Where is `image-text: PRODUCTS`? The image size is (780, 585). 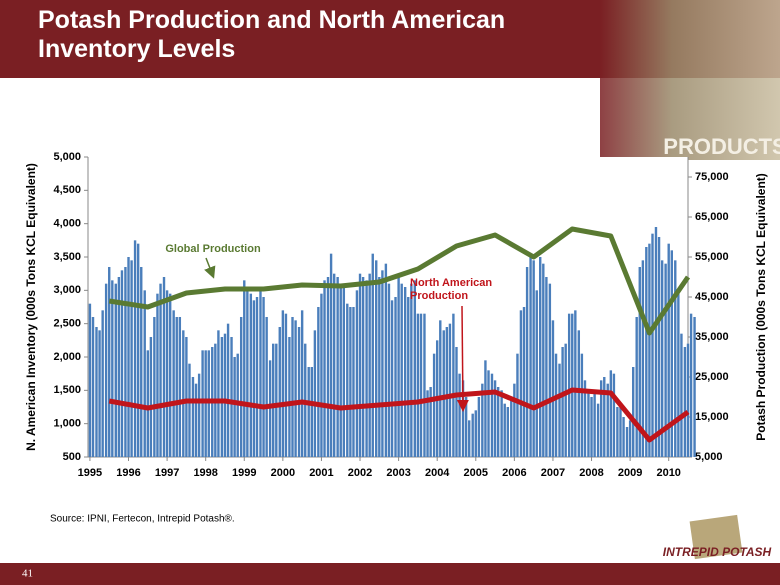
image-text: PRODUCTS is located at coordinates (721, 146).